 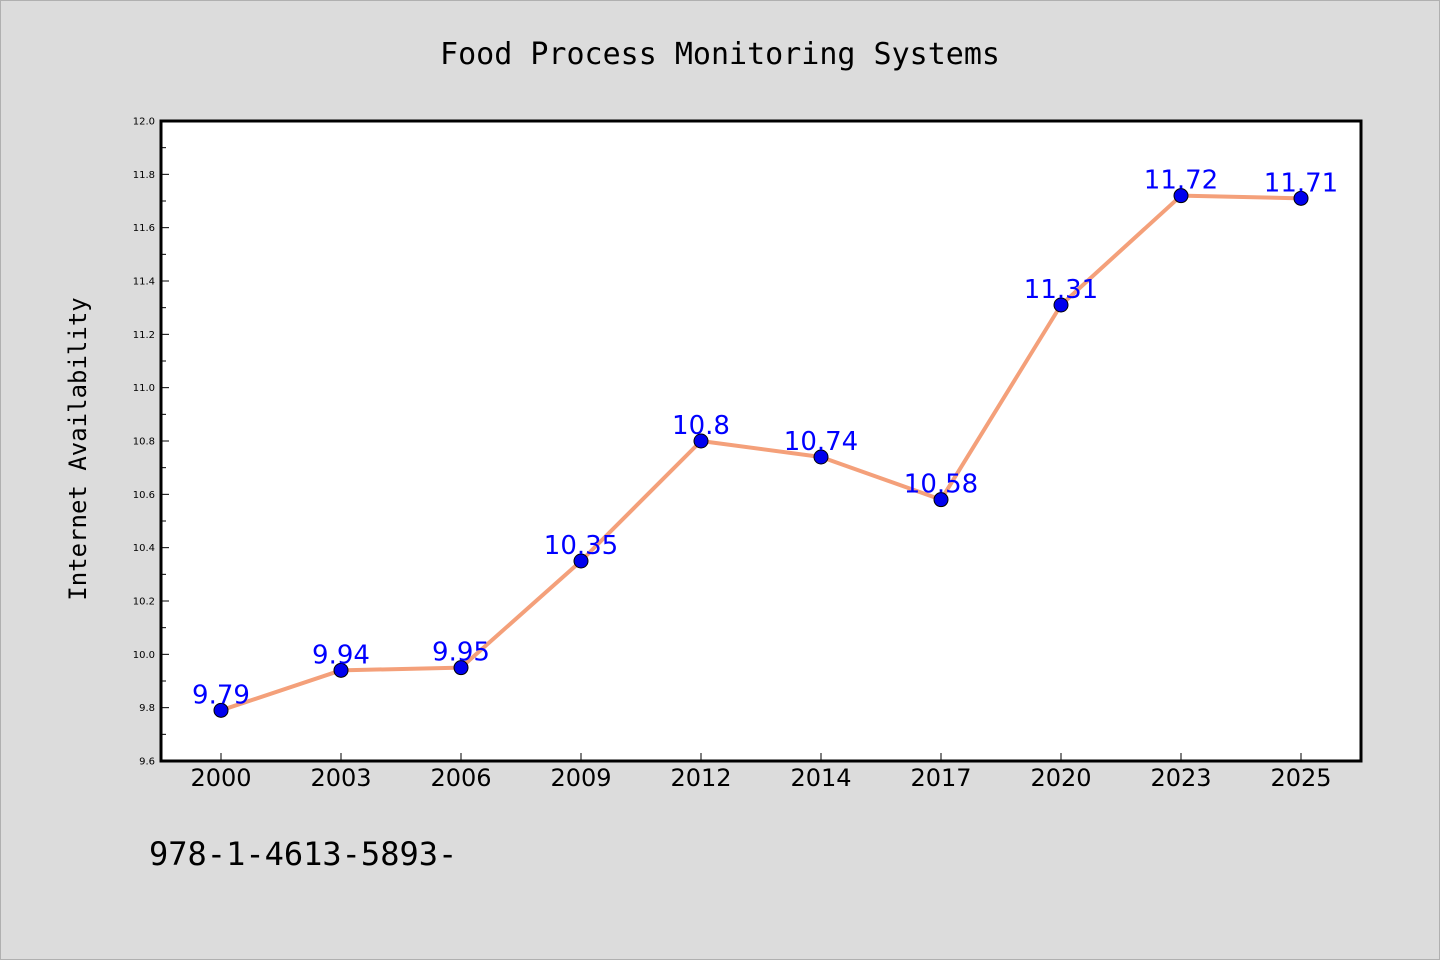 I want to click on y-tick-label: 11.8, so click(x=144, y=175).